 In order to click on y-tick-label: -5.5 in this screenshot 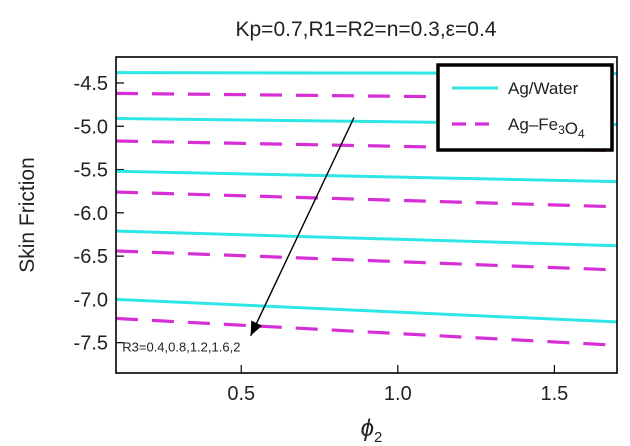, I will do `click(91, 171)`.